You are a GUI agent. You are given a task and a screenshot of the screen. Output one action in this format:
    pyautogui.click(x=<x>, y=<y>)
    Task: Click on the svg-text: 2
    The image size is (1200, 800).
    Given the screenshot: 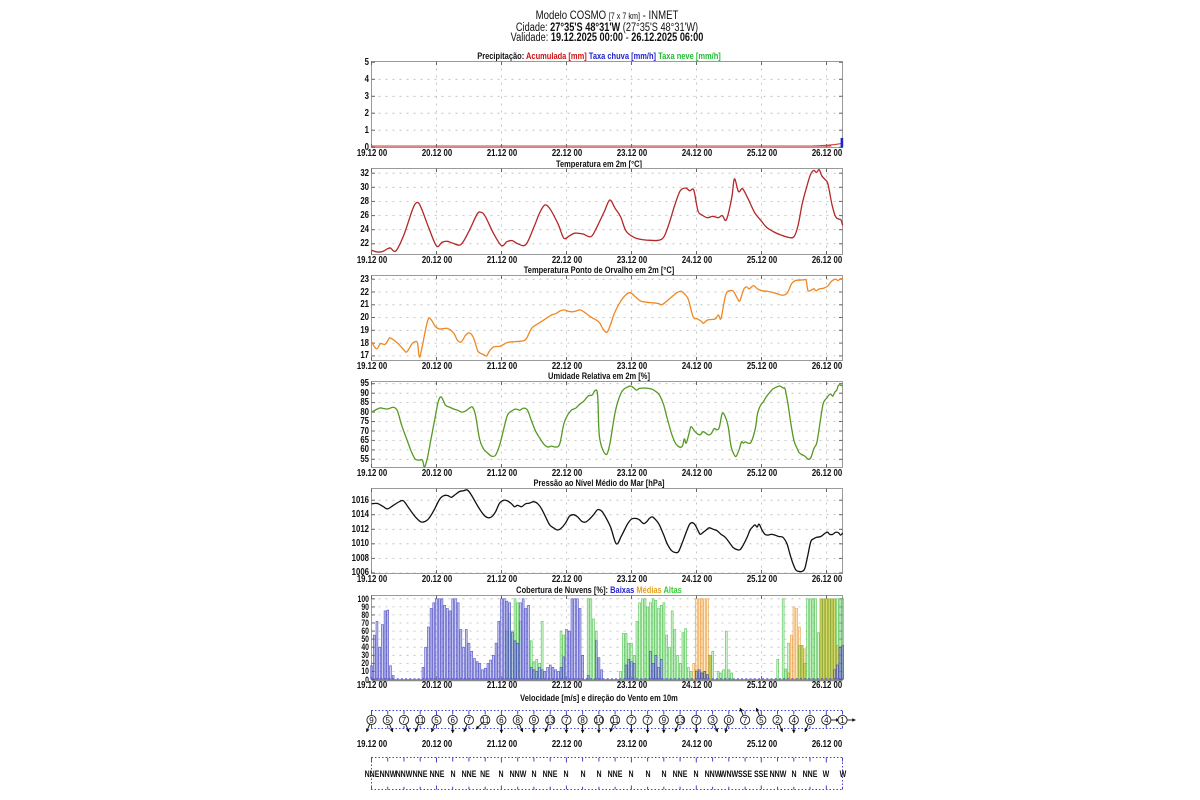 What is the action you would take?
    pyautogui.click(x=777, y=720)
    